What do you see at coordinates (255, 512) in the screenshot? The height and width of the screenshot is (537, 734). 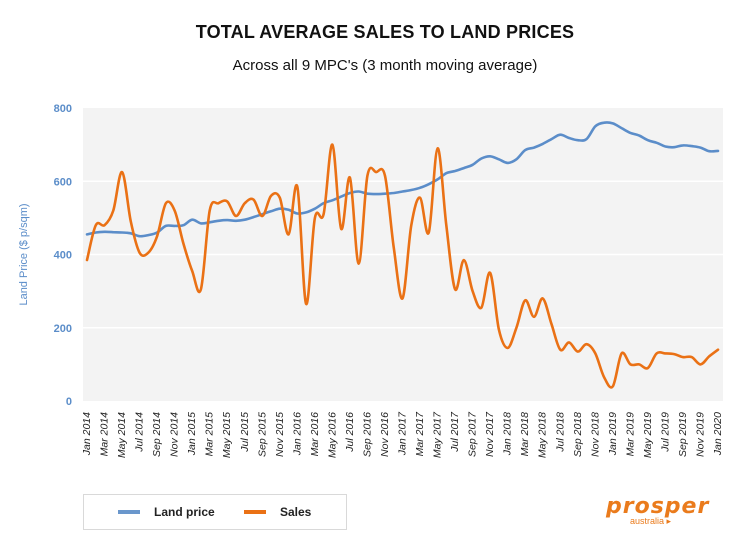 I see `legend-swatch-sales` at bounding box center [255, 512].